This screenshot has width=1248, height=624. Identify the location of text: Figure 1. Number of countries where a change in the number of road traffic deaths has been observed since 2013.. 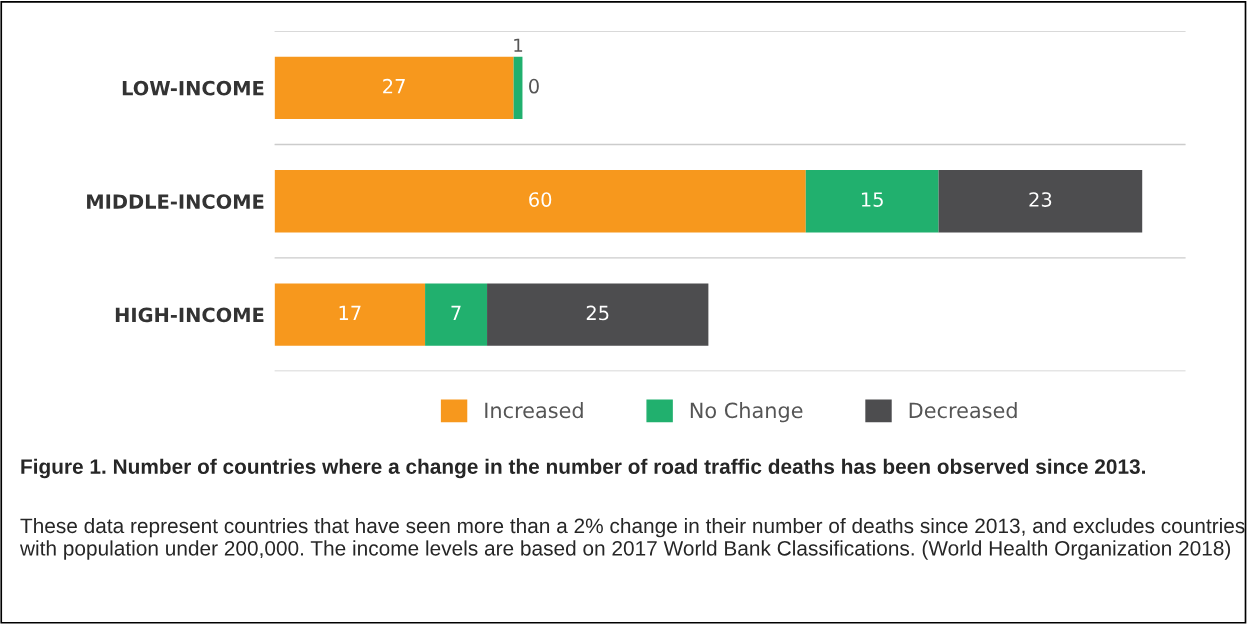
(583, 468).